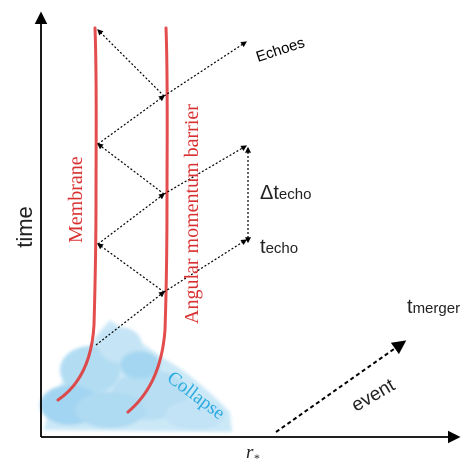 The height and width of the screenshot is (462, 469). I want to click on t-merger-prefix: t, so click(410, 307).